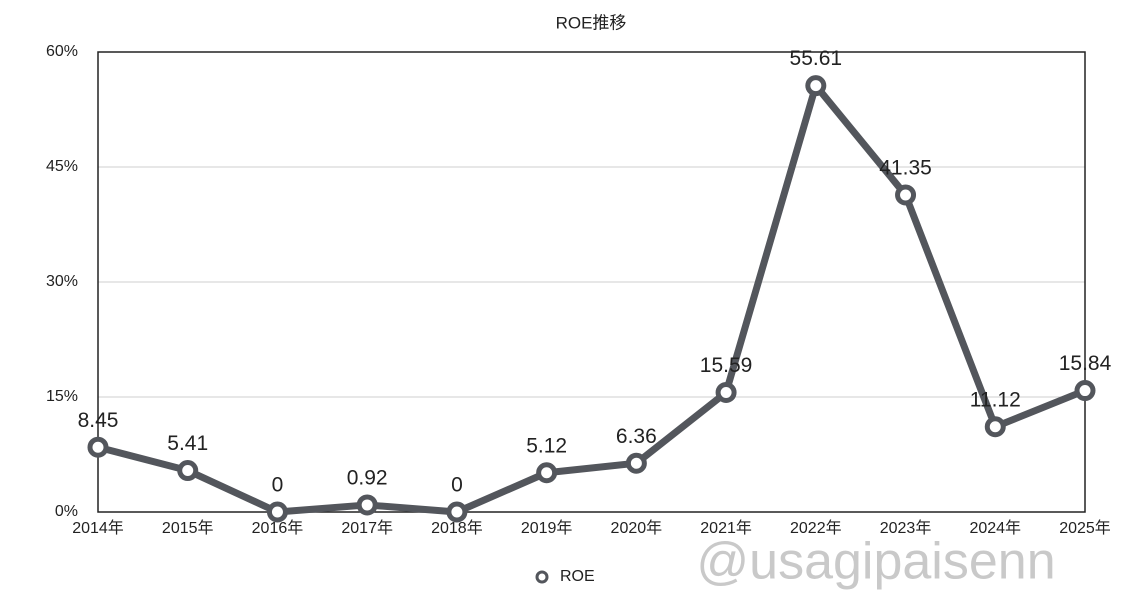 The image size is (1139, 603). Describe the element at coordinates (577, 576) in the screenshot. I see `legend-label: ROE` at that location.